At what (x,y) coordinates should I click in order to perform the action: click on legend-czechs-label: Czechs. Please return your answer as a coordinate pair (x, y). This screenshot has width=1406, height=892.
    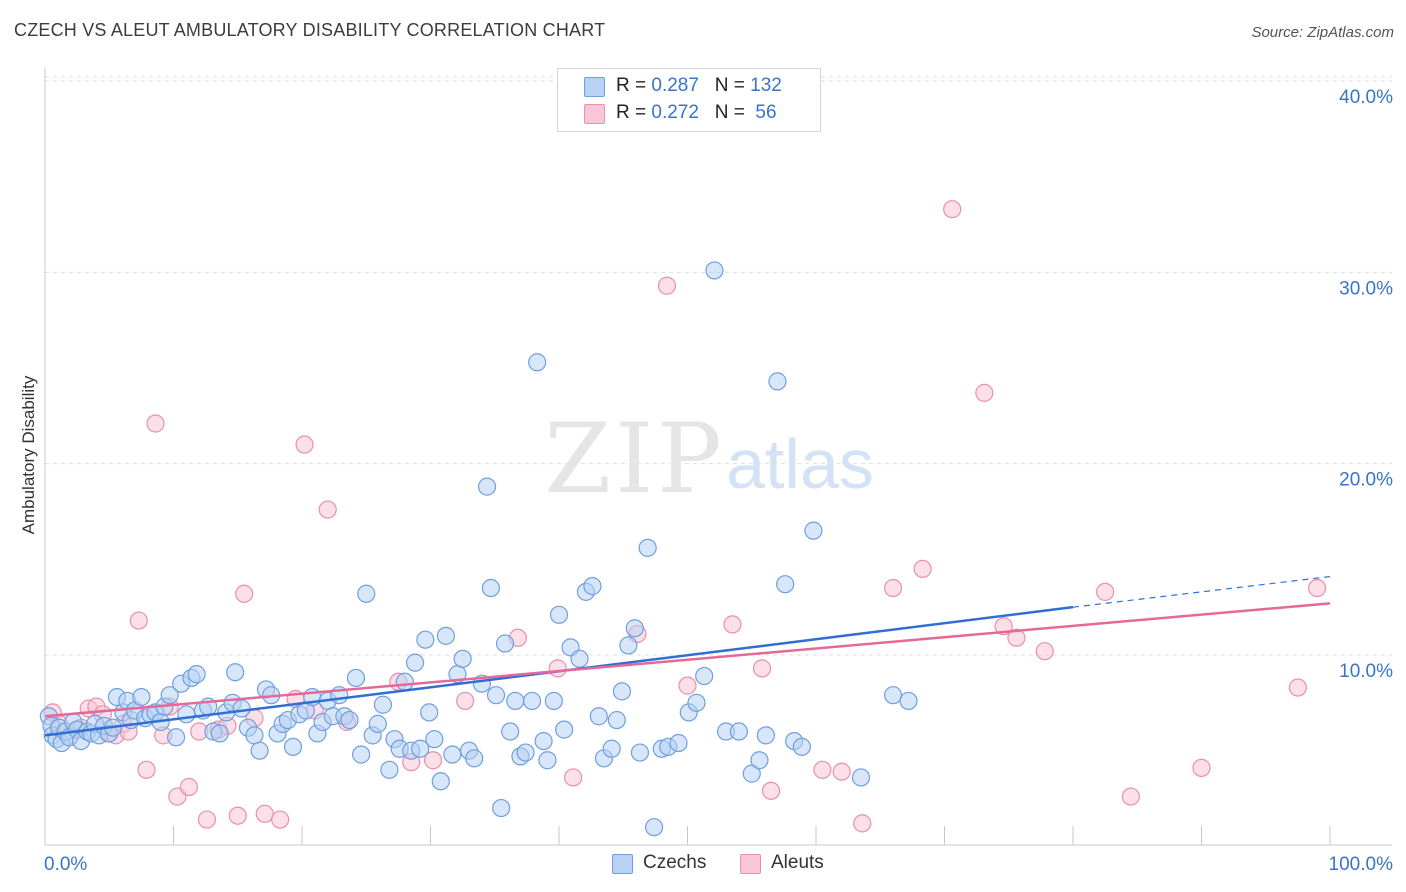
    Looking at the image, I should click on (675, 862).